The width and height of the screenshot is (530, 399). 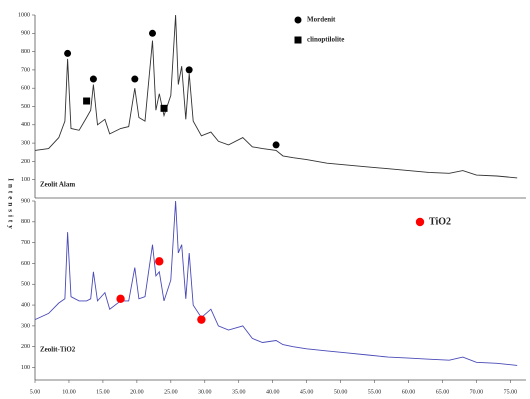 I want to click on x-tick-label: 25.00, so click(x=171, y=392).